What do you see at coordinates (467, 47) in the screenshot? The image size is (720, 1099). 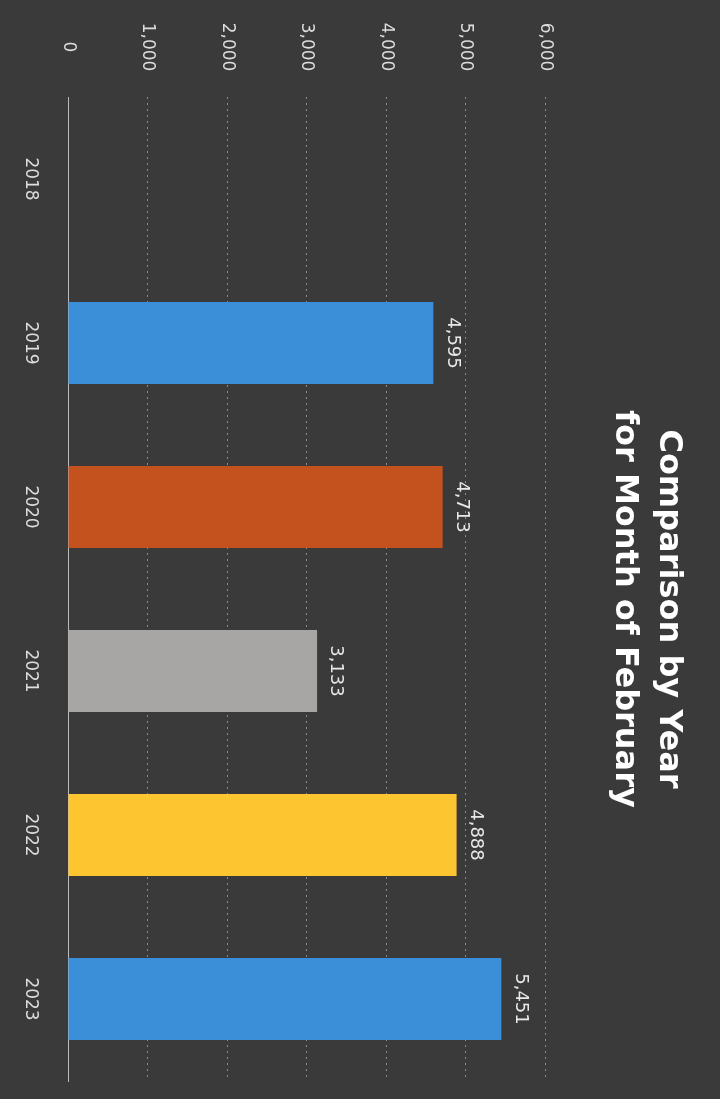 I see `x-tick-label: 5,000` at bounding box center [467, 47].